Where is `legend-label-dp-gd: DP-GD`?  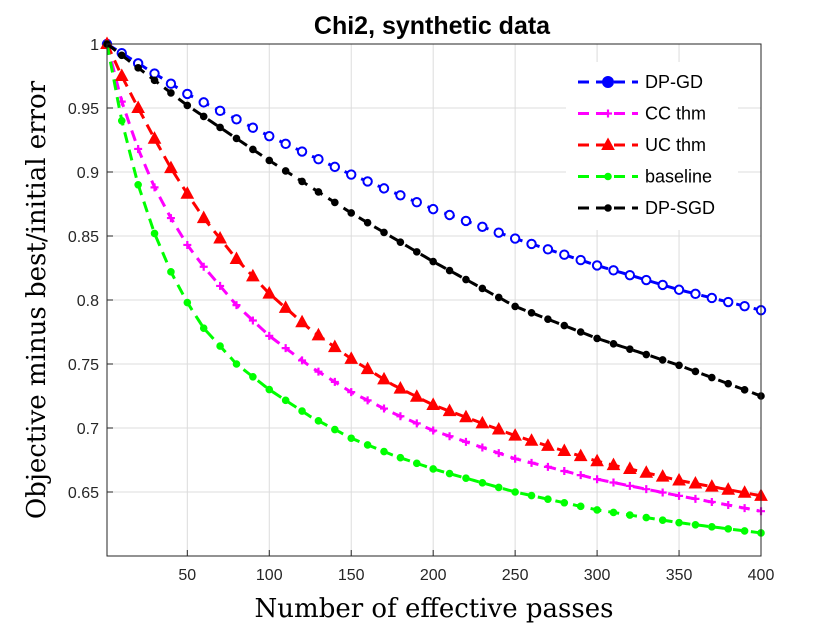 legend-label-dp-gd: DP-GD is located at coordinates (674, 82).